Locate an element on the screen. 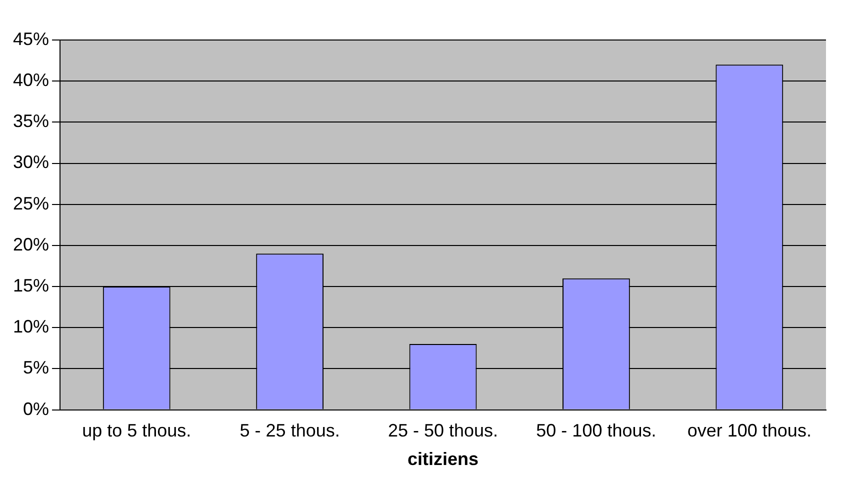 This screenshot has height=485, width=856. y-tick-label: 30% is located at coordinates (31, 162).